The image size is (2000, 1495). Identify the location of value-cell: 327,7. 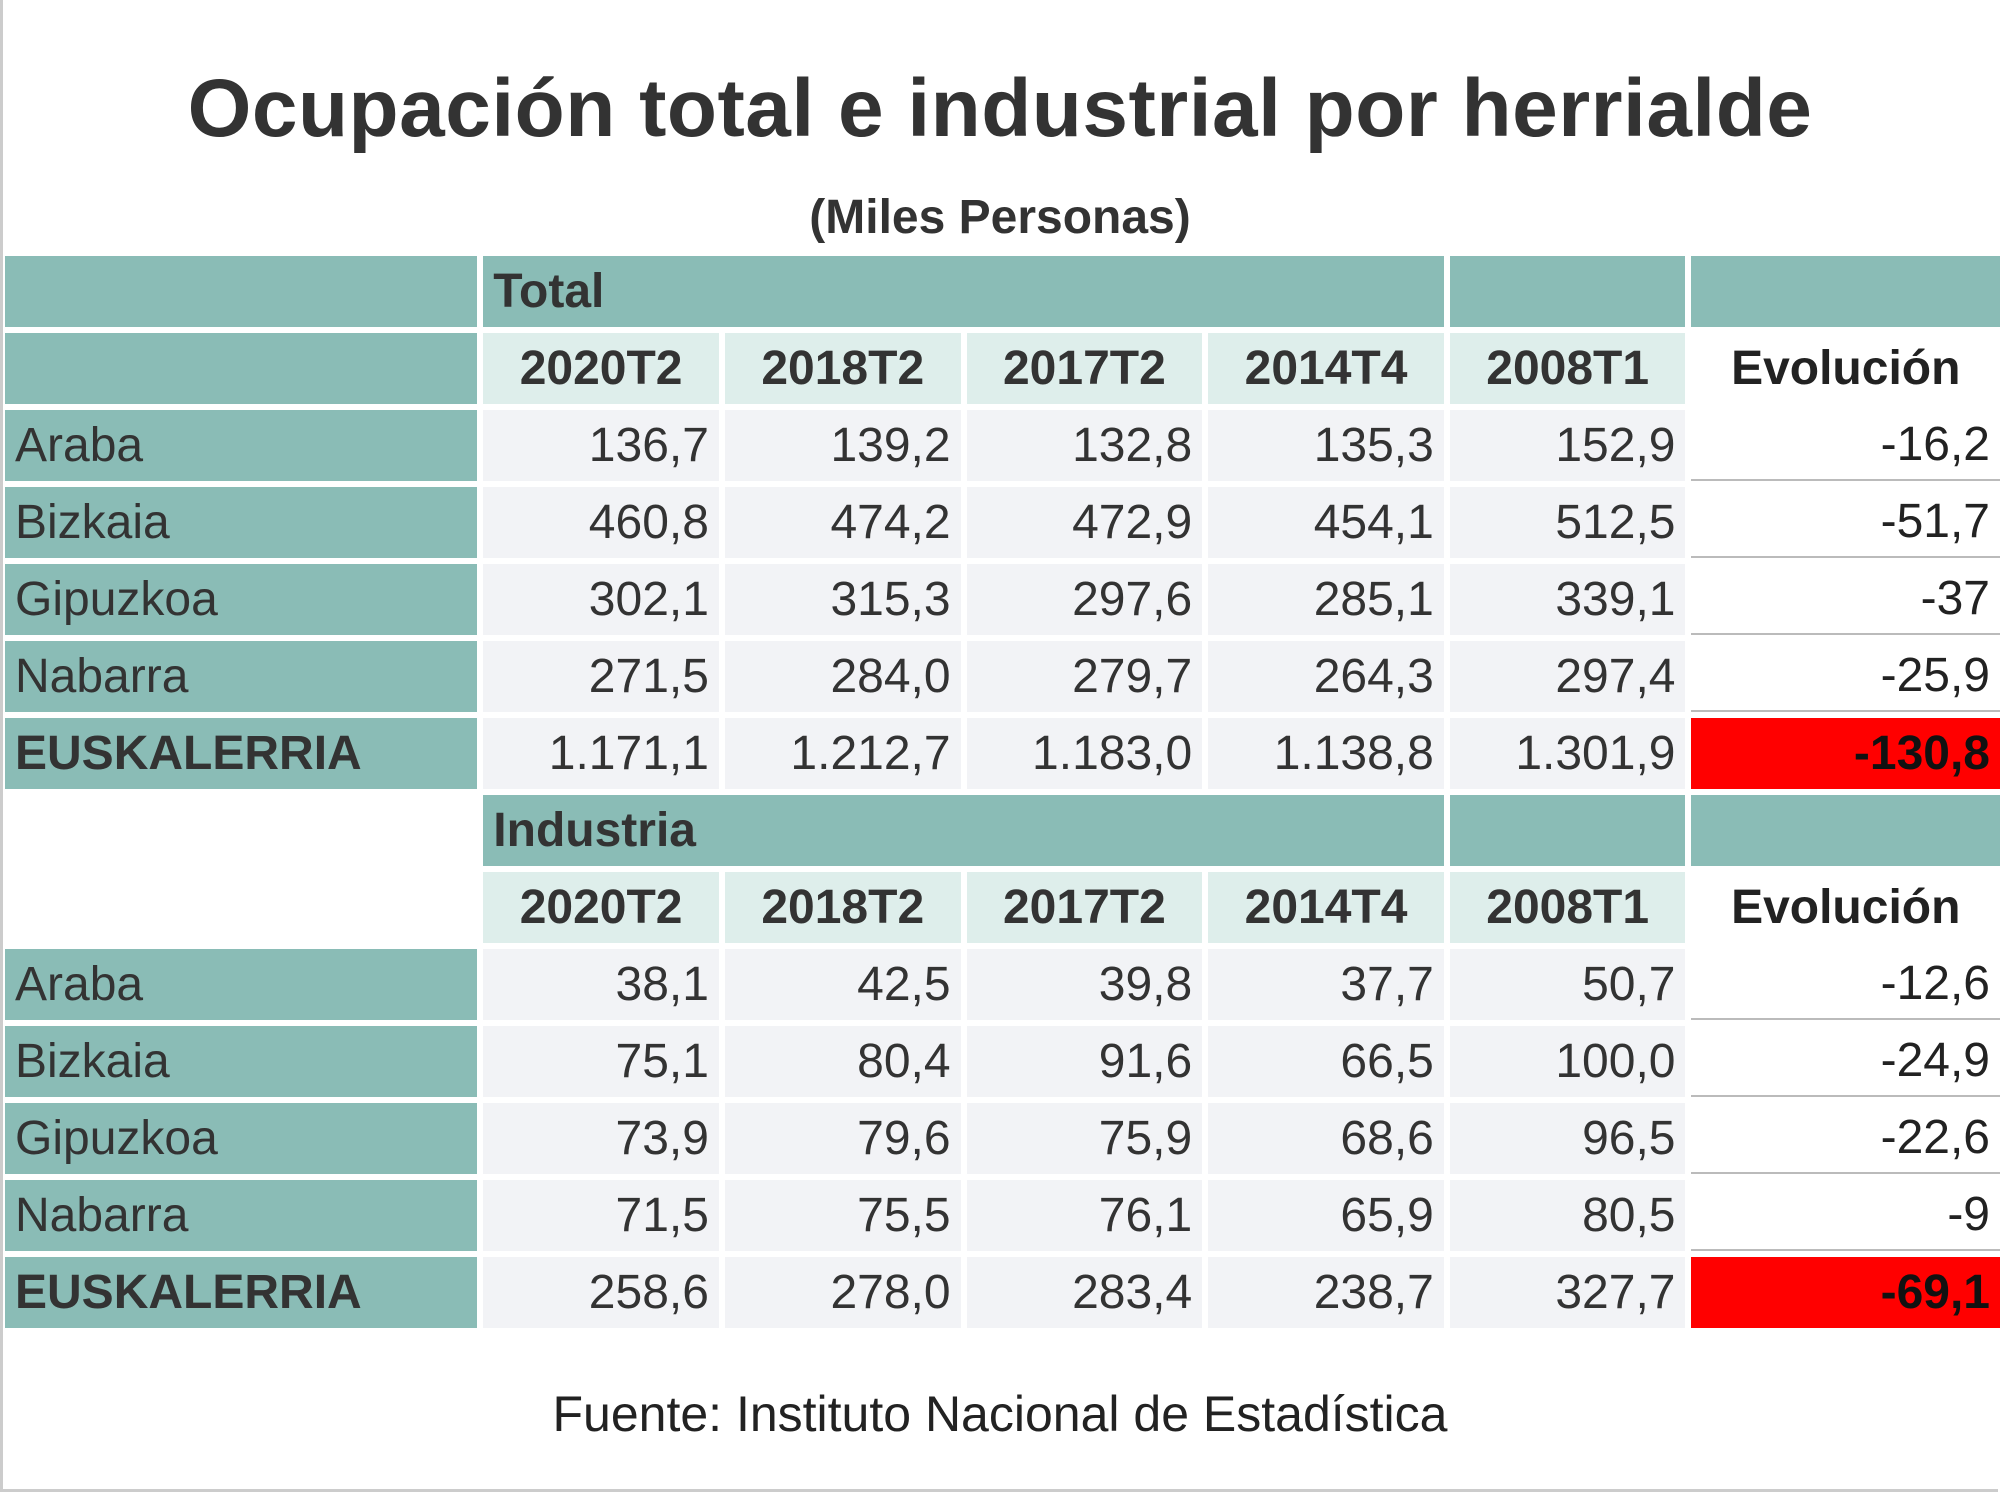
(1567, 1292).